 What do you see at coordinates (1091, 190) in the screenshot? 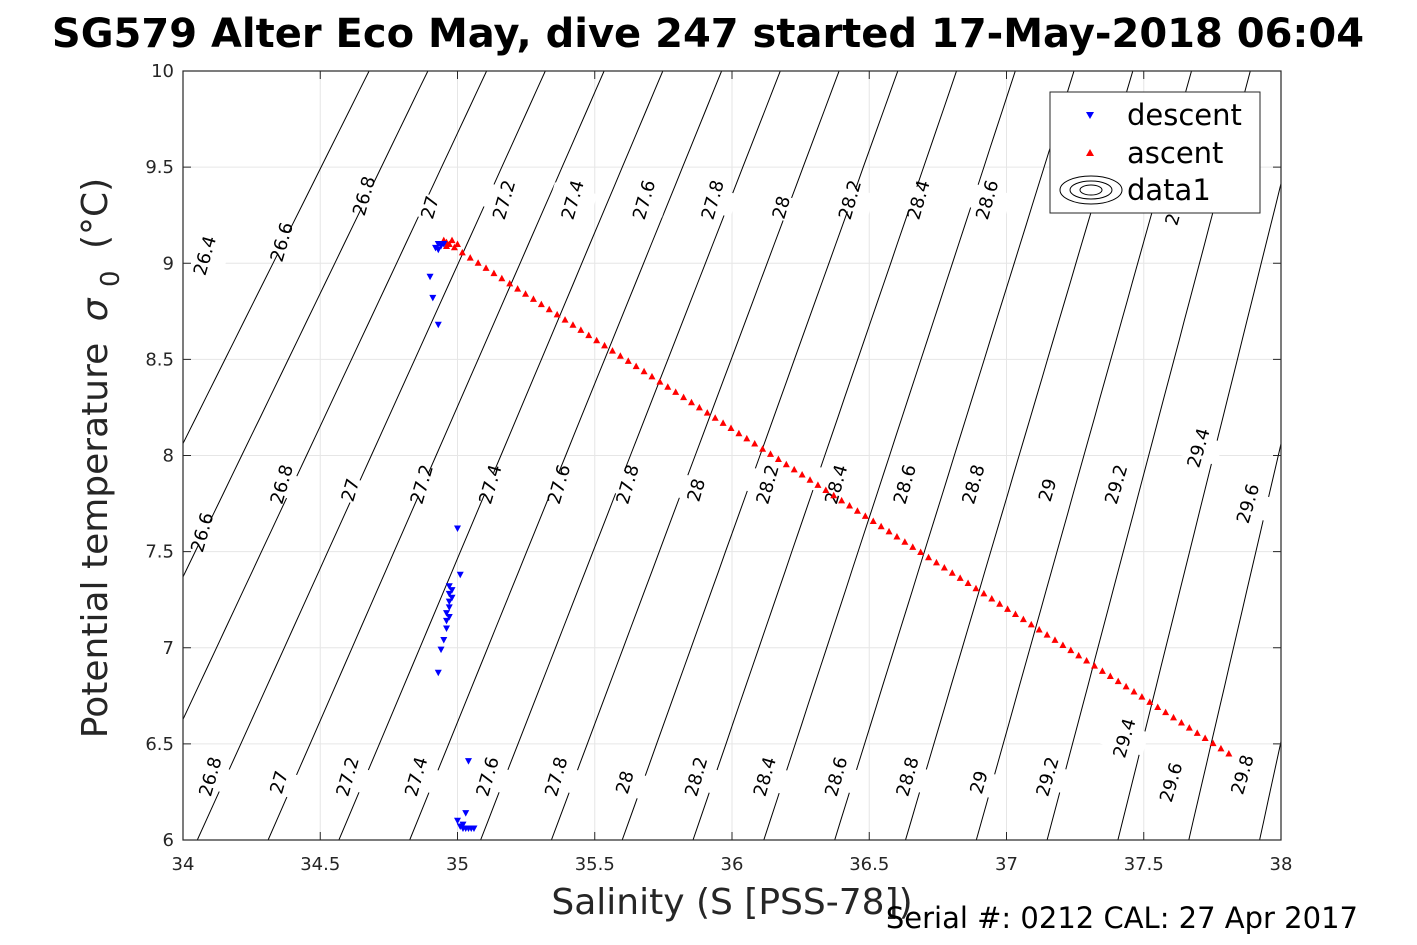
I see `legend-contour-icon` at bounding box center [1091, 190].